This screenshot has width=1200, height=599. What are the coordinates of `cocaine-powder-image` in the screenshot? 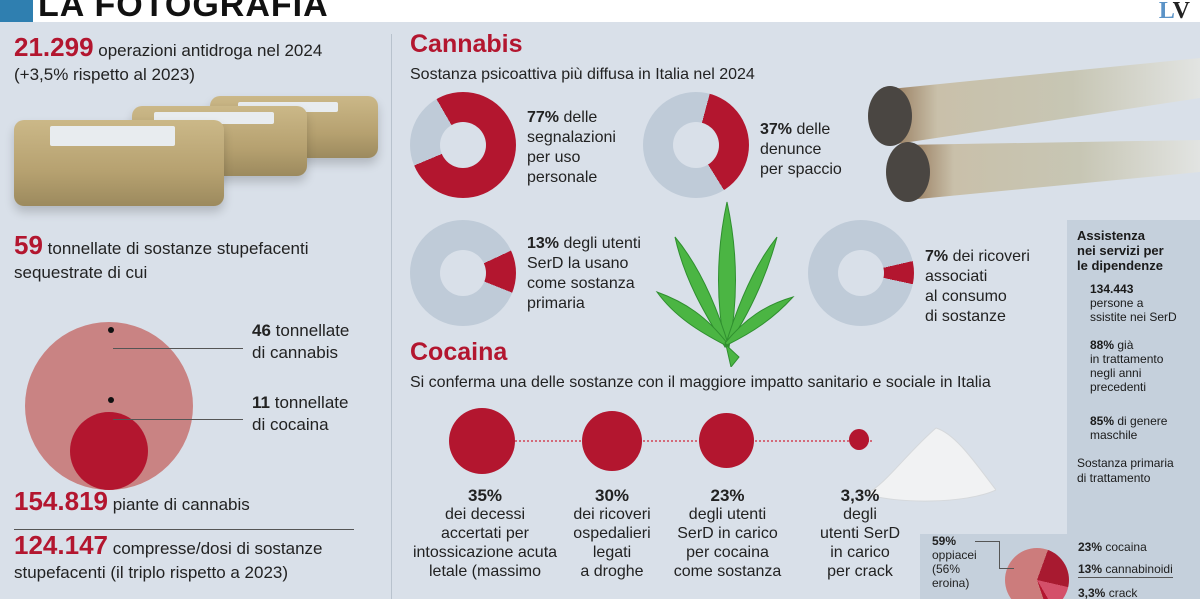 It's located at (930, 463).